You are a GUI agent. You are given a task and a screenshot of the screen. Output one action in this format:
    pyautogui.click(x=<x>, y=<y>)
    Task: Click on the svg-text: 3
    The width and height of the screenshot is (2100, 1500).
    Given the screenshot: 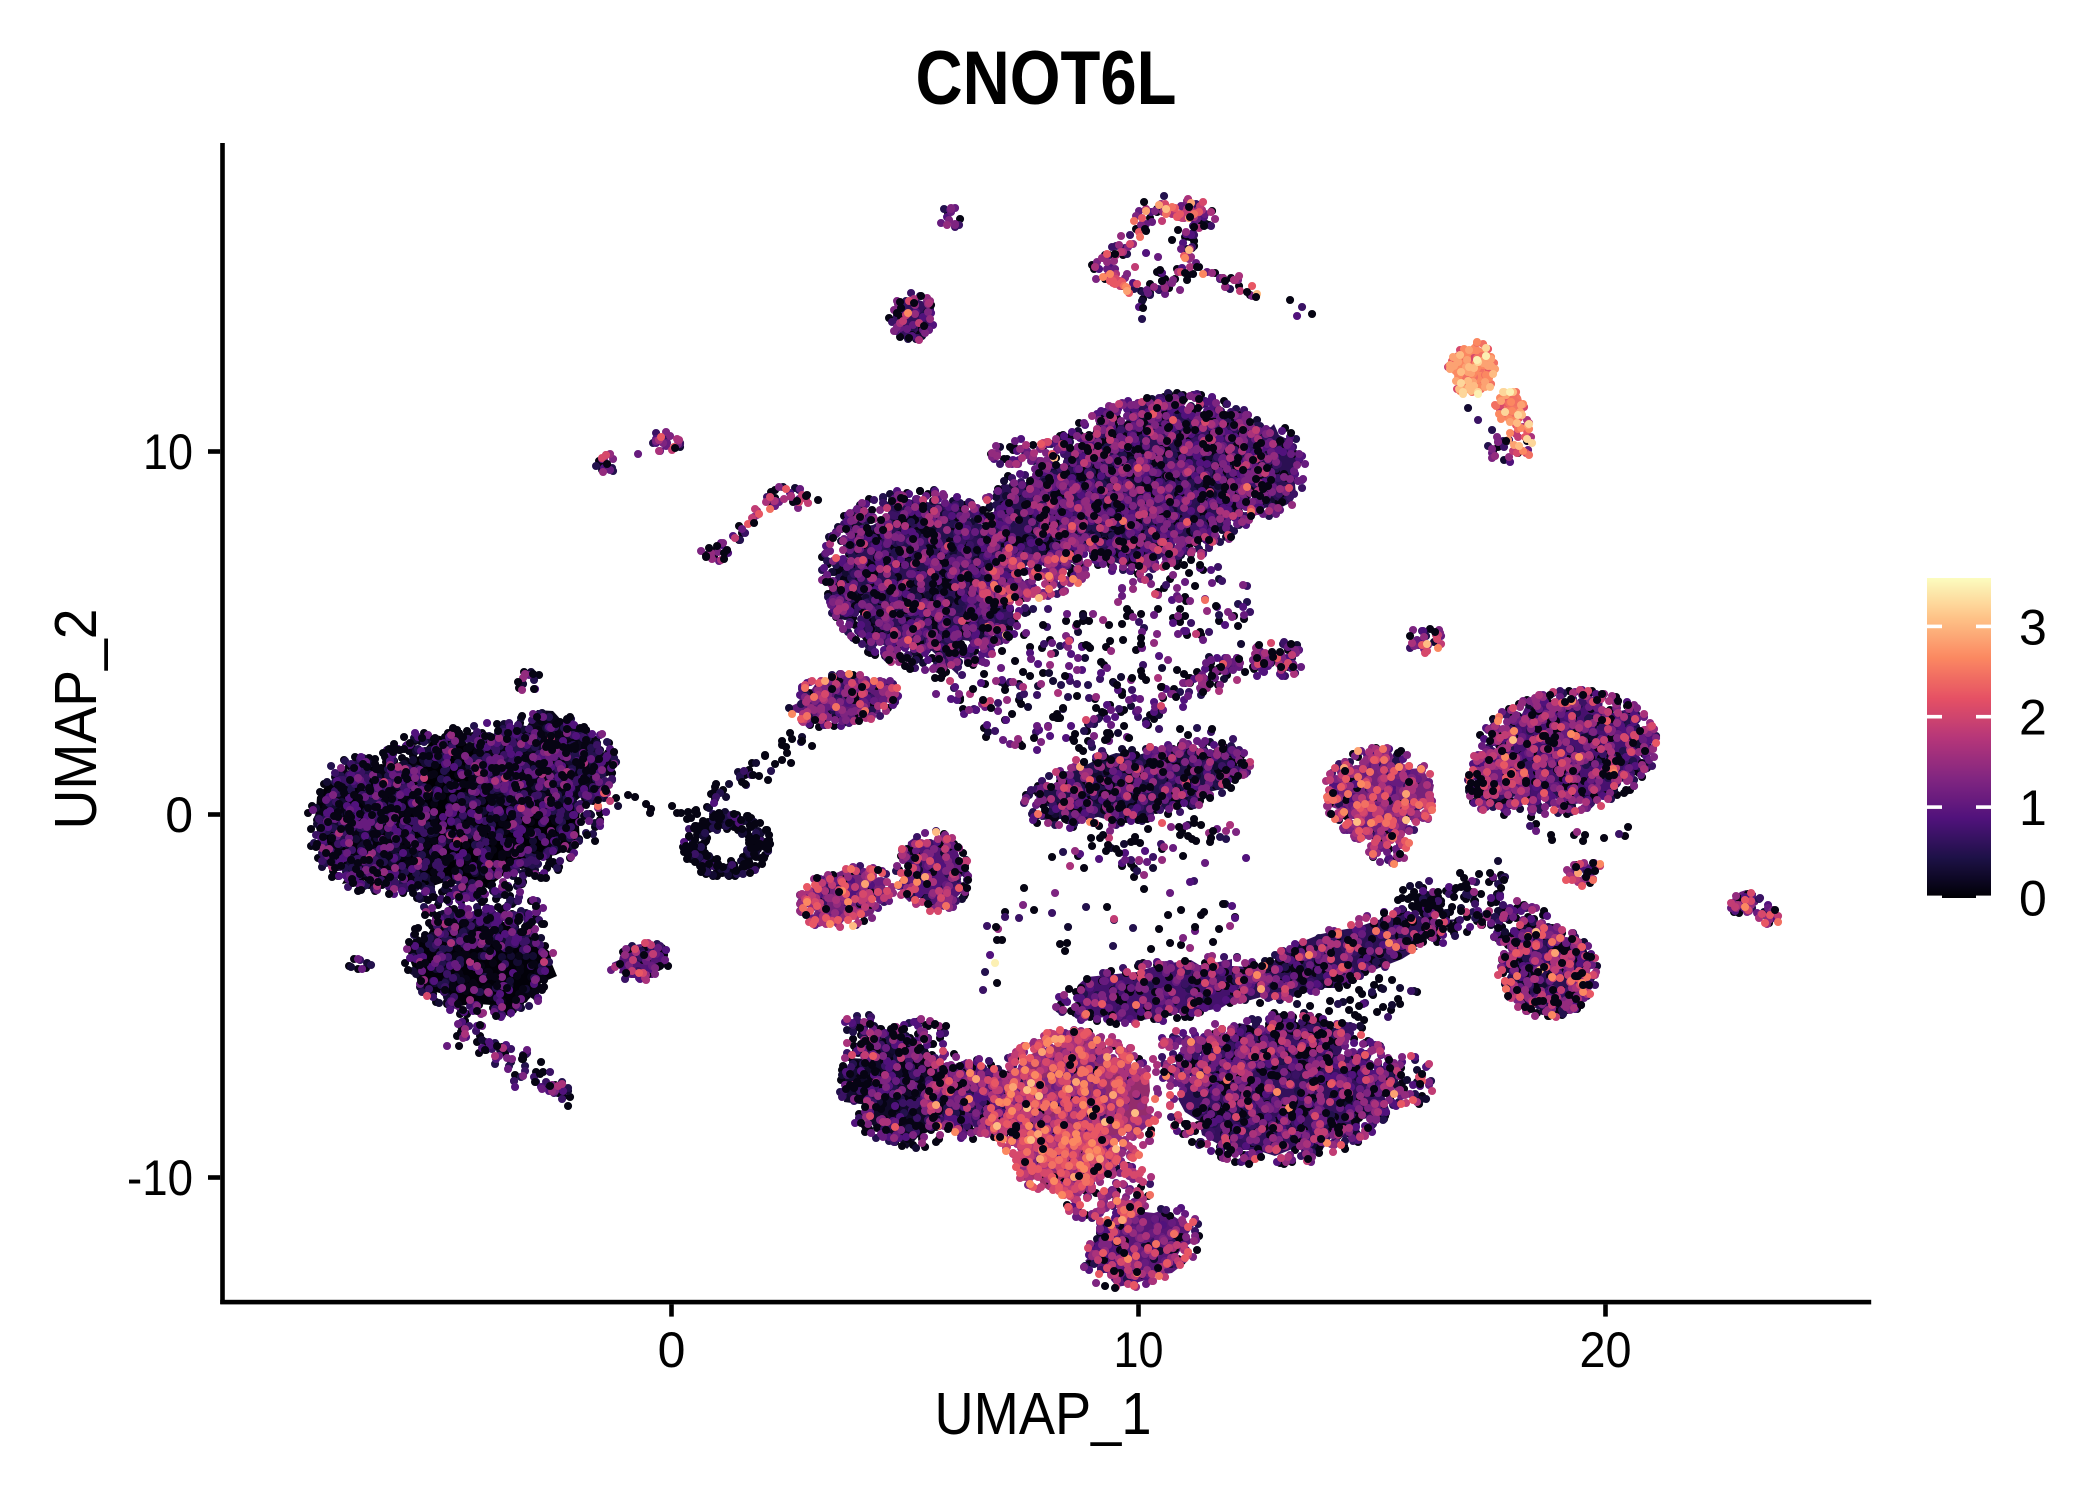 What is the action you would take?
    pyautogui.click(x=2033, y=627)
    